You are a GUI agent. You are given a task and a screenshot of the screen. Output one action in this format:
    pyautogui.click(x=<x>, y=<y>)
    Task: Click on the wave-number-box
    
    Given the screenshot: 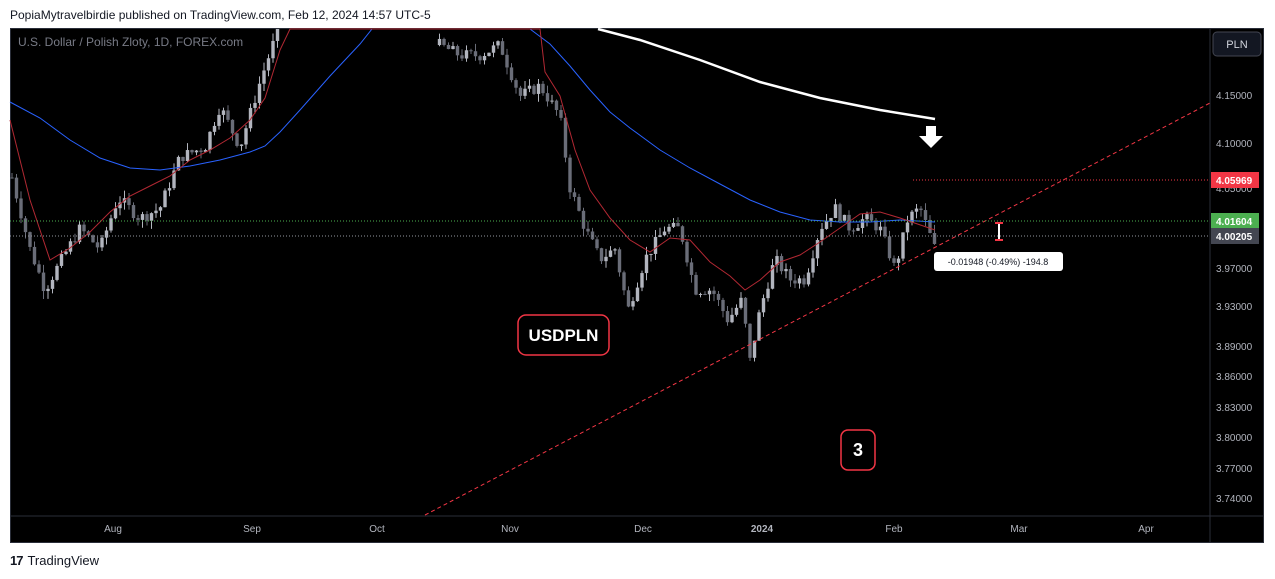 What is the action you would take?
    pyautogui.click(x=858, y=450)
    